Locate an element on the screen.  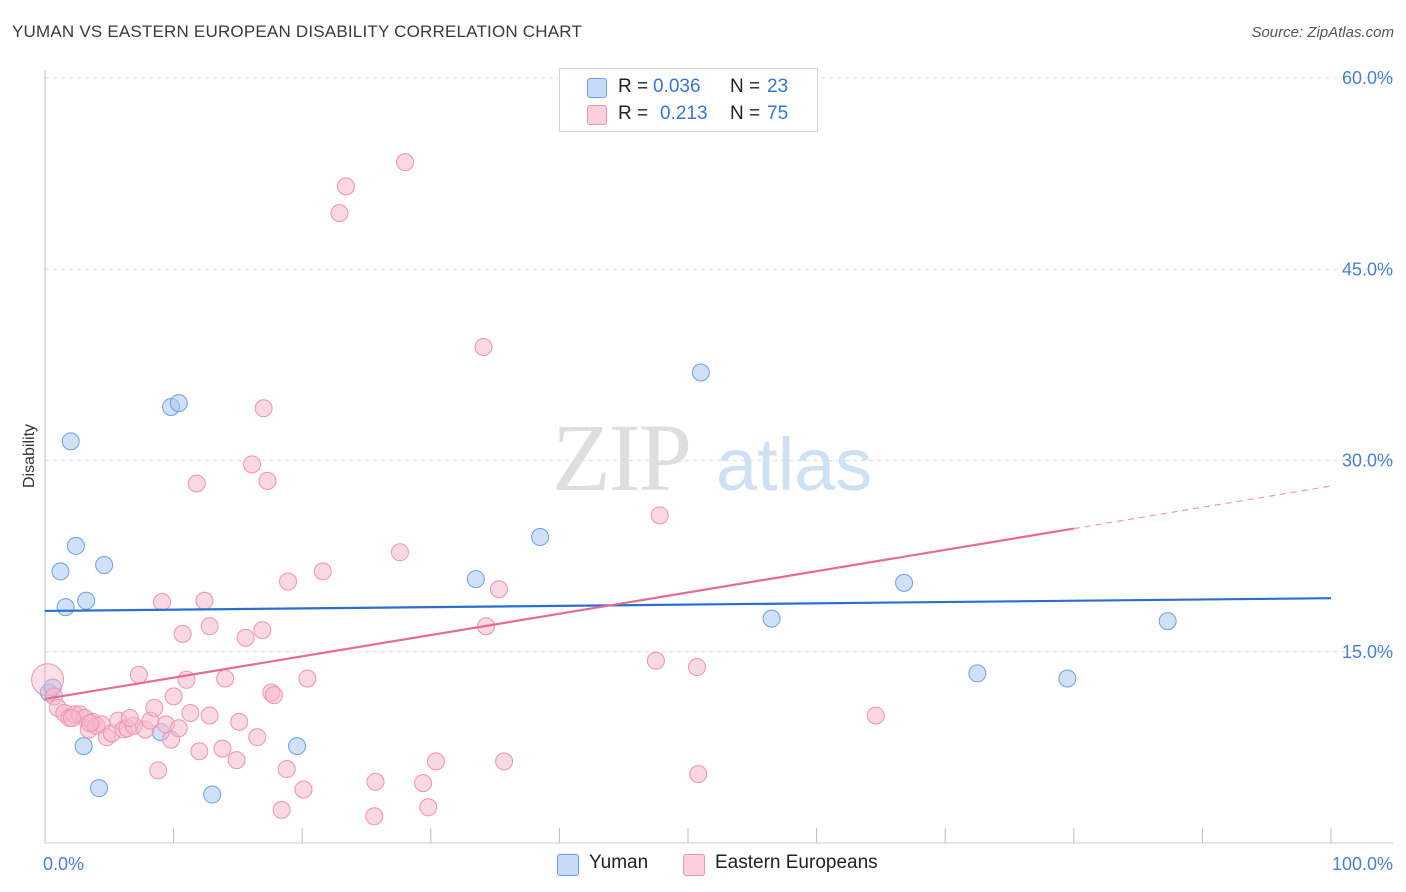
y-tick-label: 45.0% is located at coordinates (1367, 269).